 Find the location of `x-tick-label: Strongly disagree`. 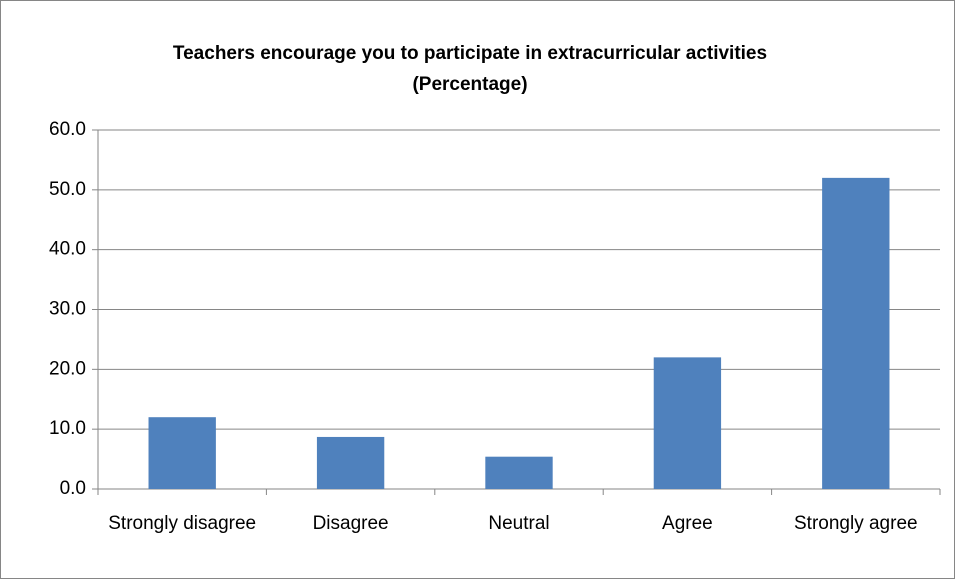

x-tick-label: Strongly disagree is located at coordinates (182, 523).